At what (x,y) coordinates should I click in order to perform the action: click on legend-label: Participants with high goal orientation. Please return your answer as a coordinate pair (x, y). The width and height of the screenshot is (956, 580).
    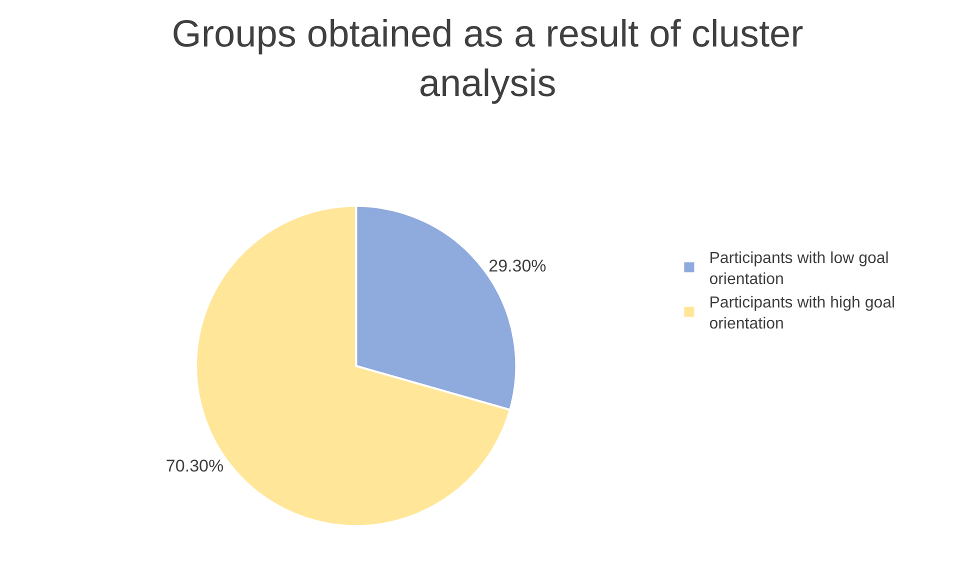
    Looking at the image, I should click on (802, 313).